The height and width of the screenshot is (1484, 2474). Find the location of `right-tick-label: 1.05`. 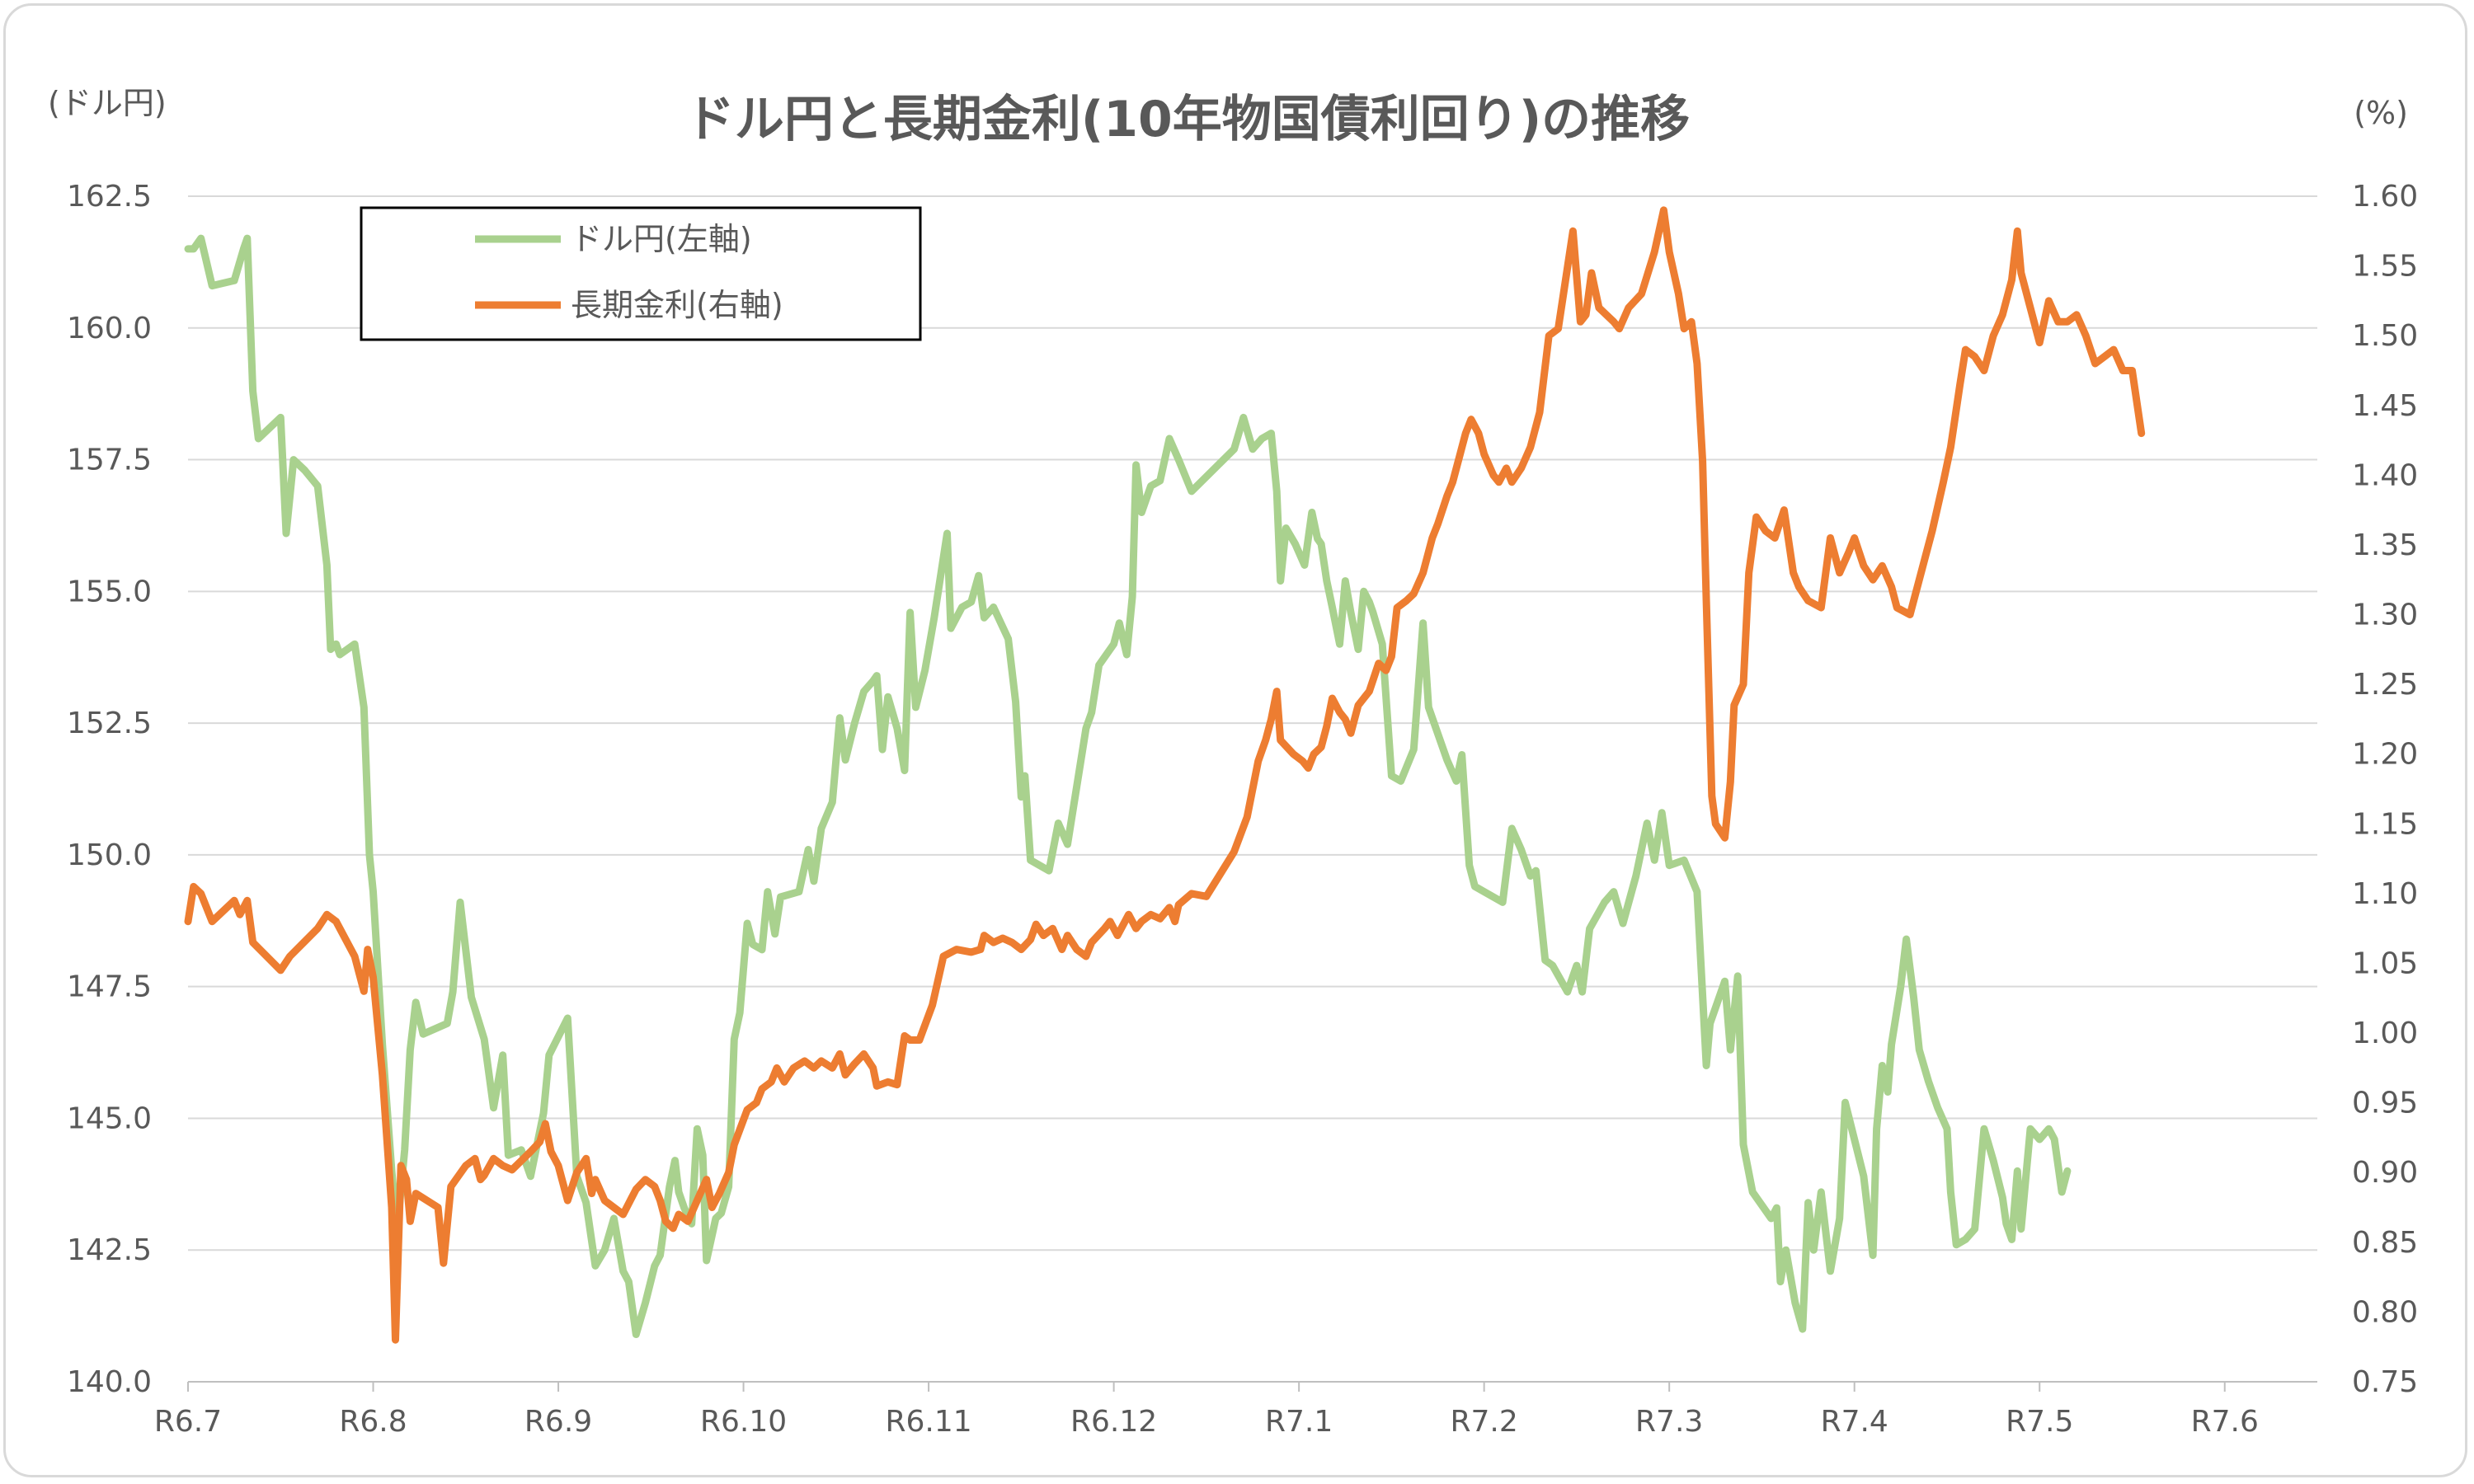

right-tick-label: 1.05 is located at coordinates (2385, 963).